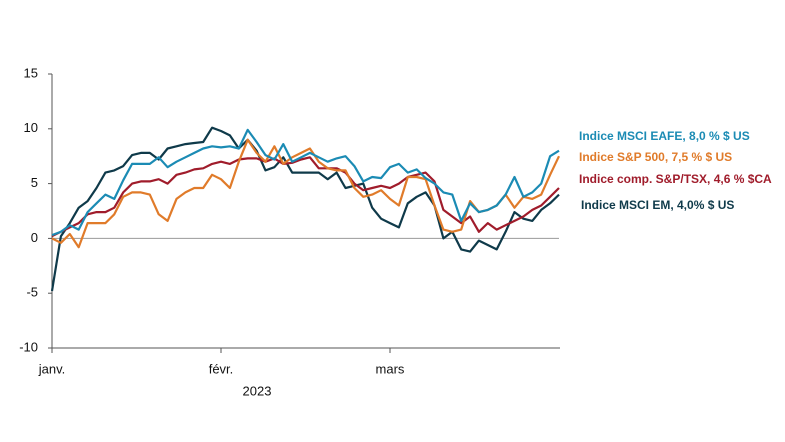  Describe the element at coordinates (655, 157) in the screenshot. I see `legend-label: Indice S&P 500, 7,5 % $ US` at that location.